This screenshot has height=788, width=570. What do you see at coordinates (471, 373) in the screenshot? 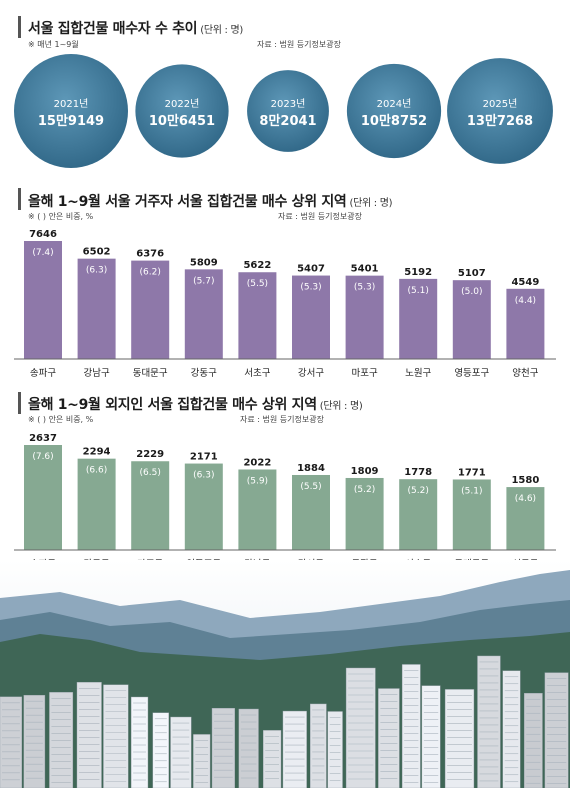
I see `bar-category-label: 영등포구` at bounding box center [471, 373].